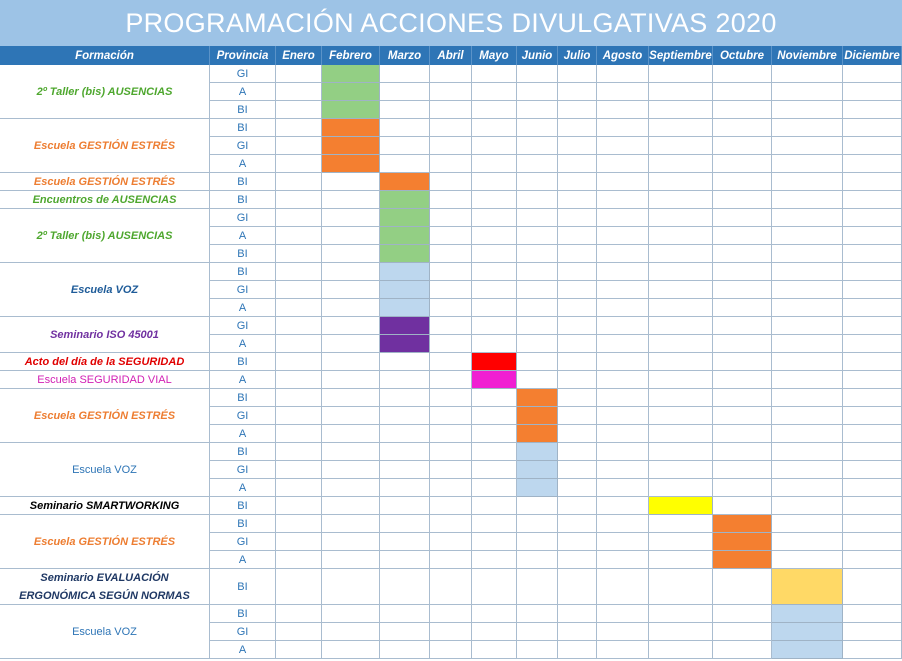  I want to click on column-header: Abril, so click(451, 55).